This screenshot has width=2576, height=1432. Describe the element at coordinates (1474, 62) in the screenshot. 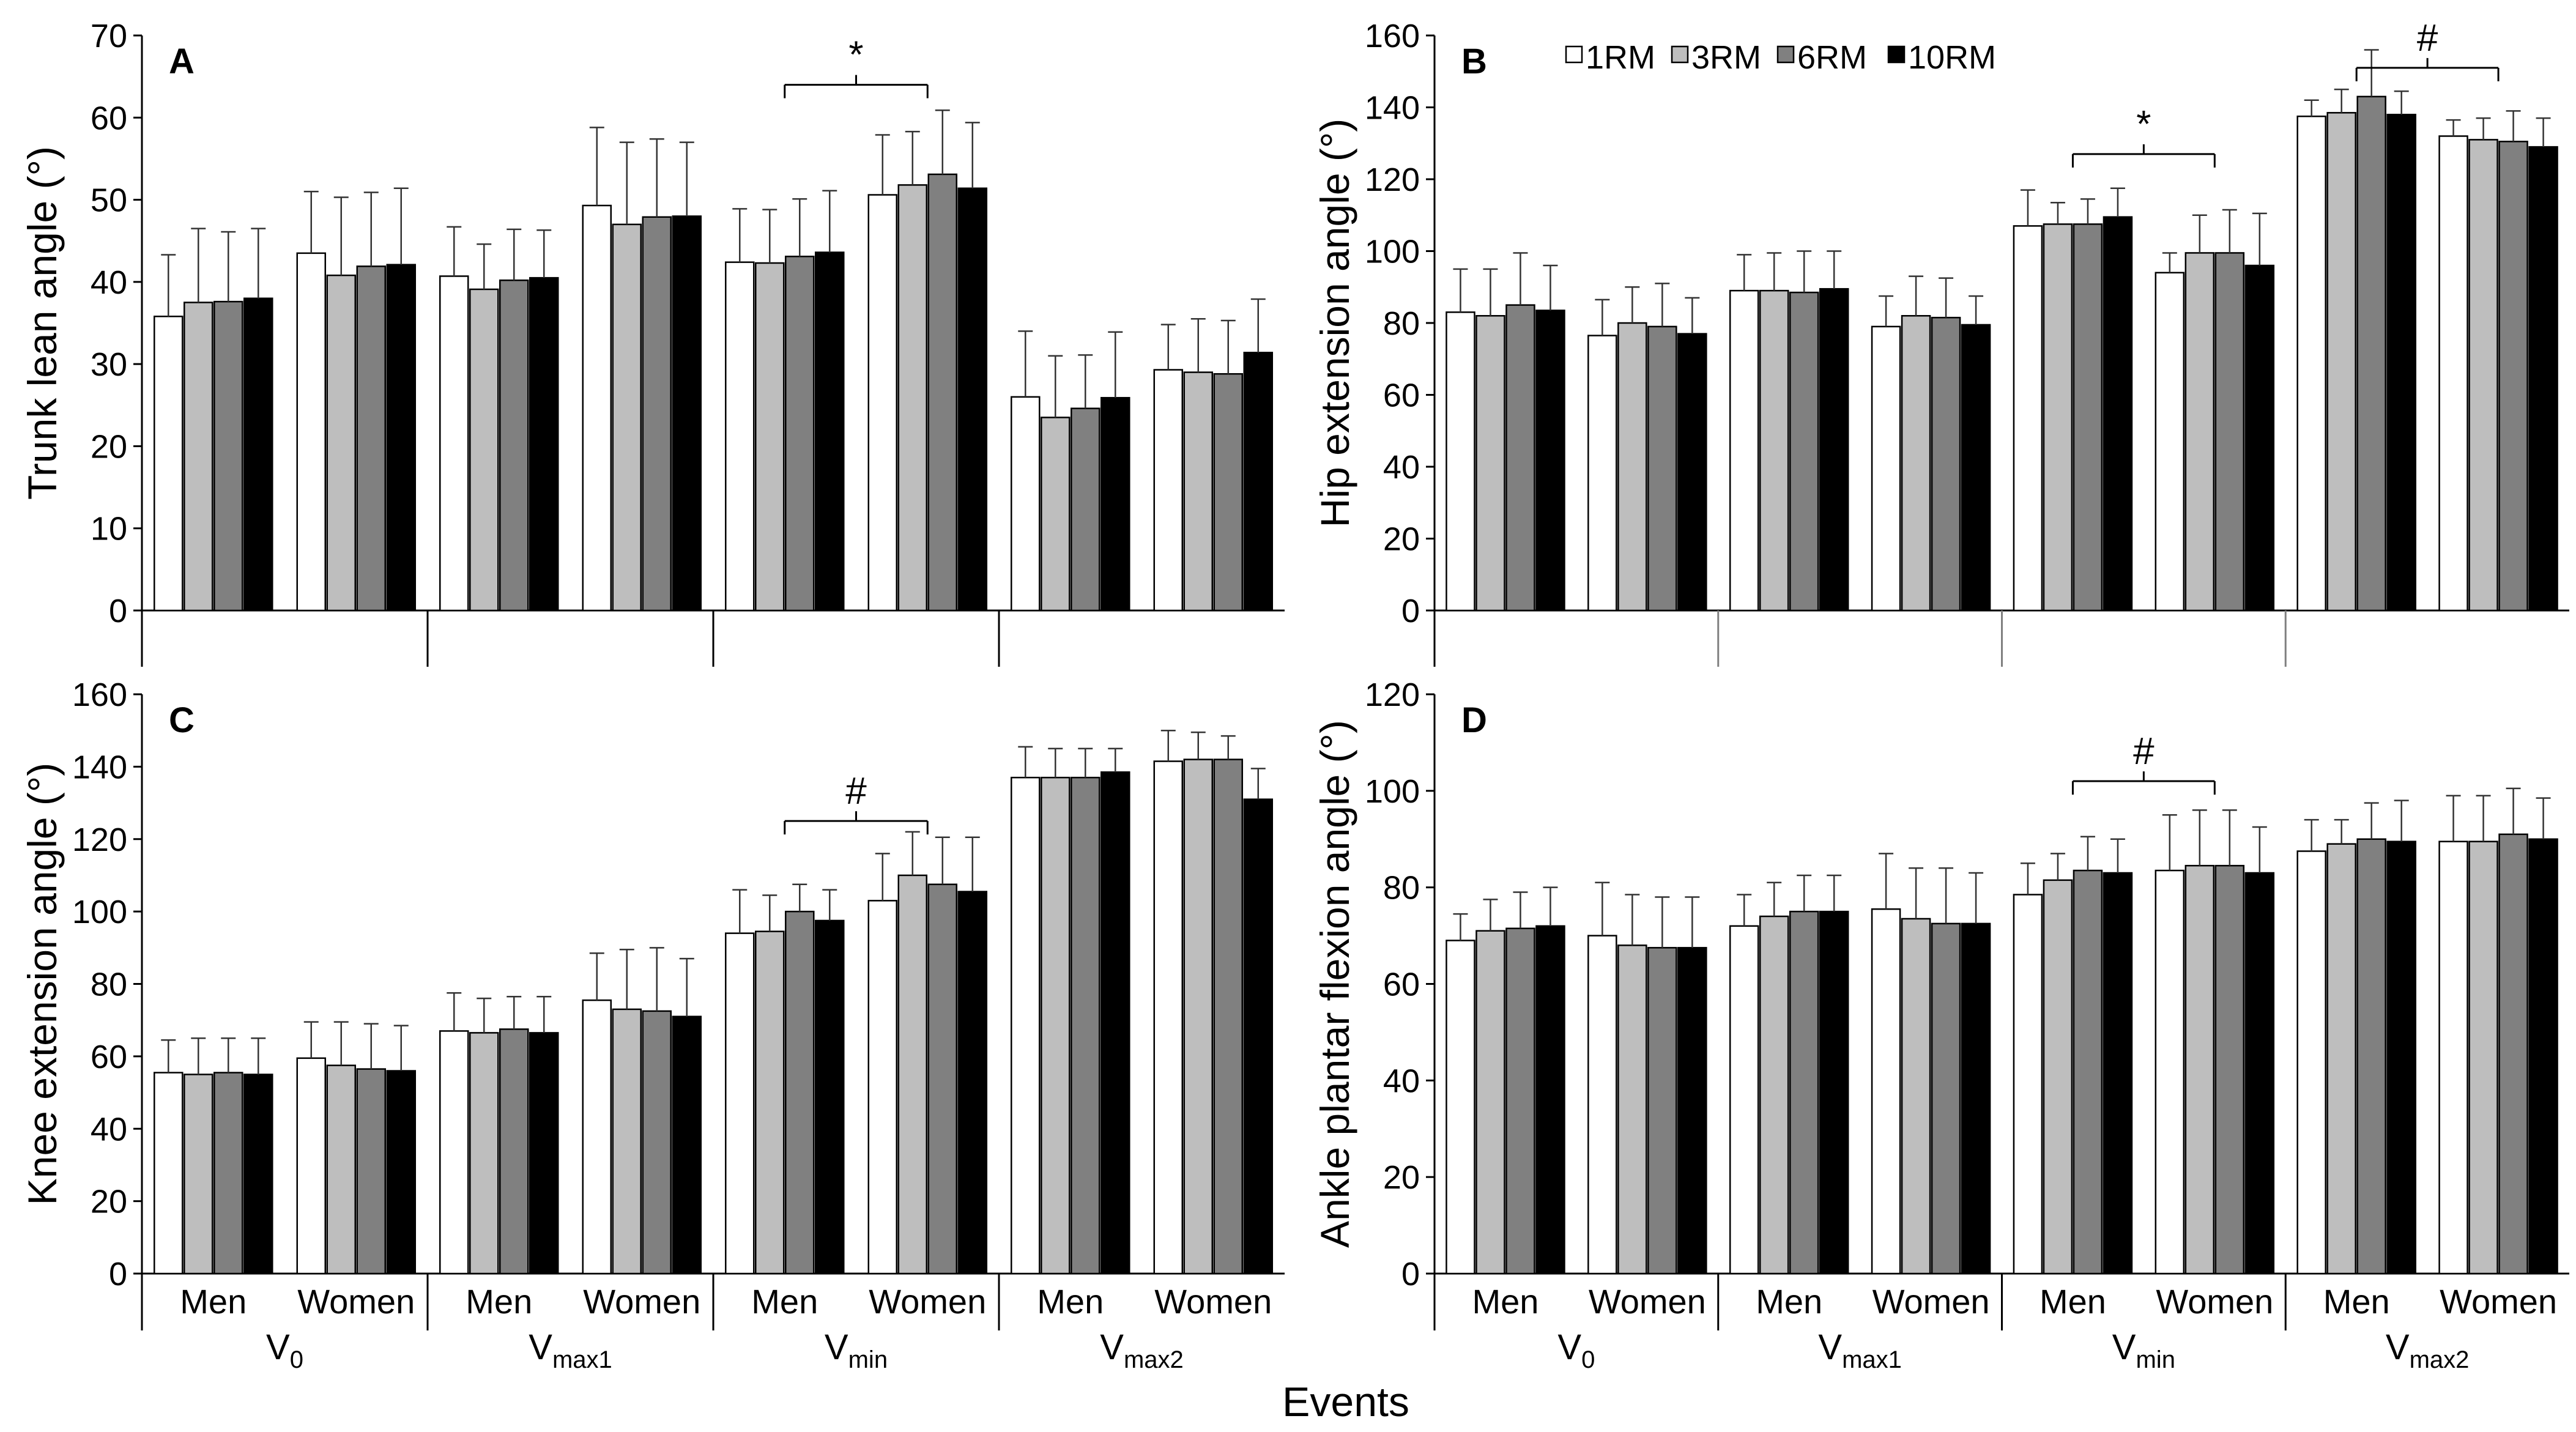

I see `panel-letter: B` at that location.